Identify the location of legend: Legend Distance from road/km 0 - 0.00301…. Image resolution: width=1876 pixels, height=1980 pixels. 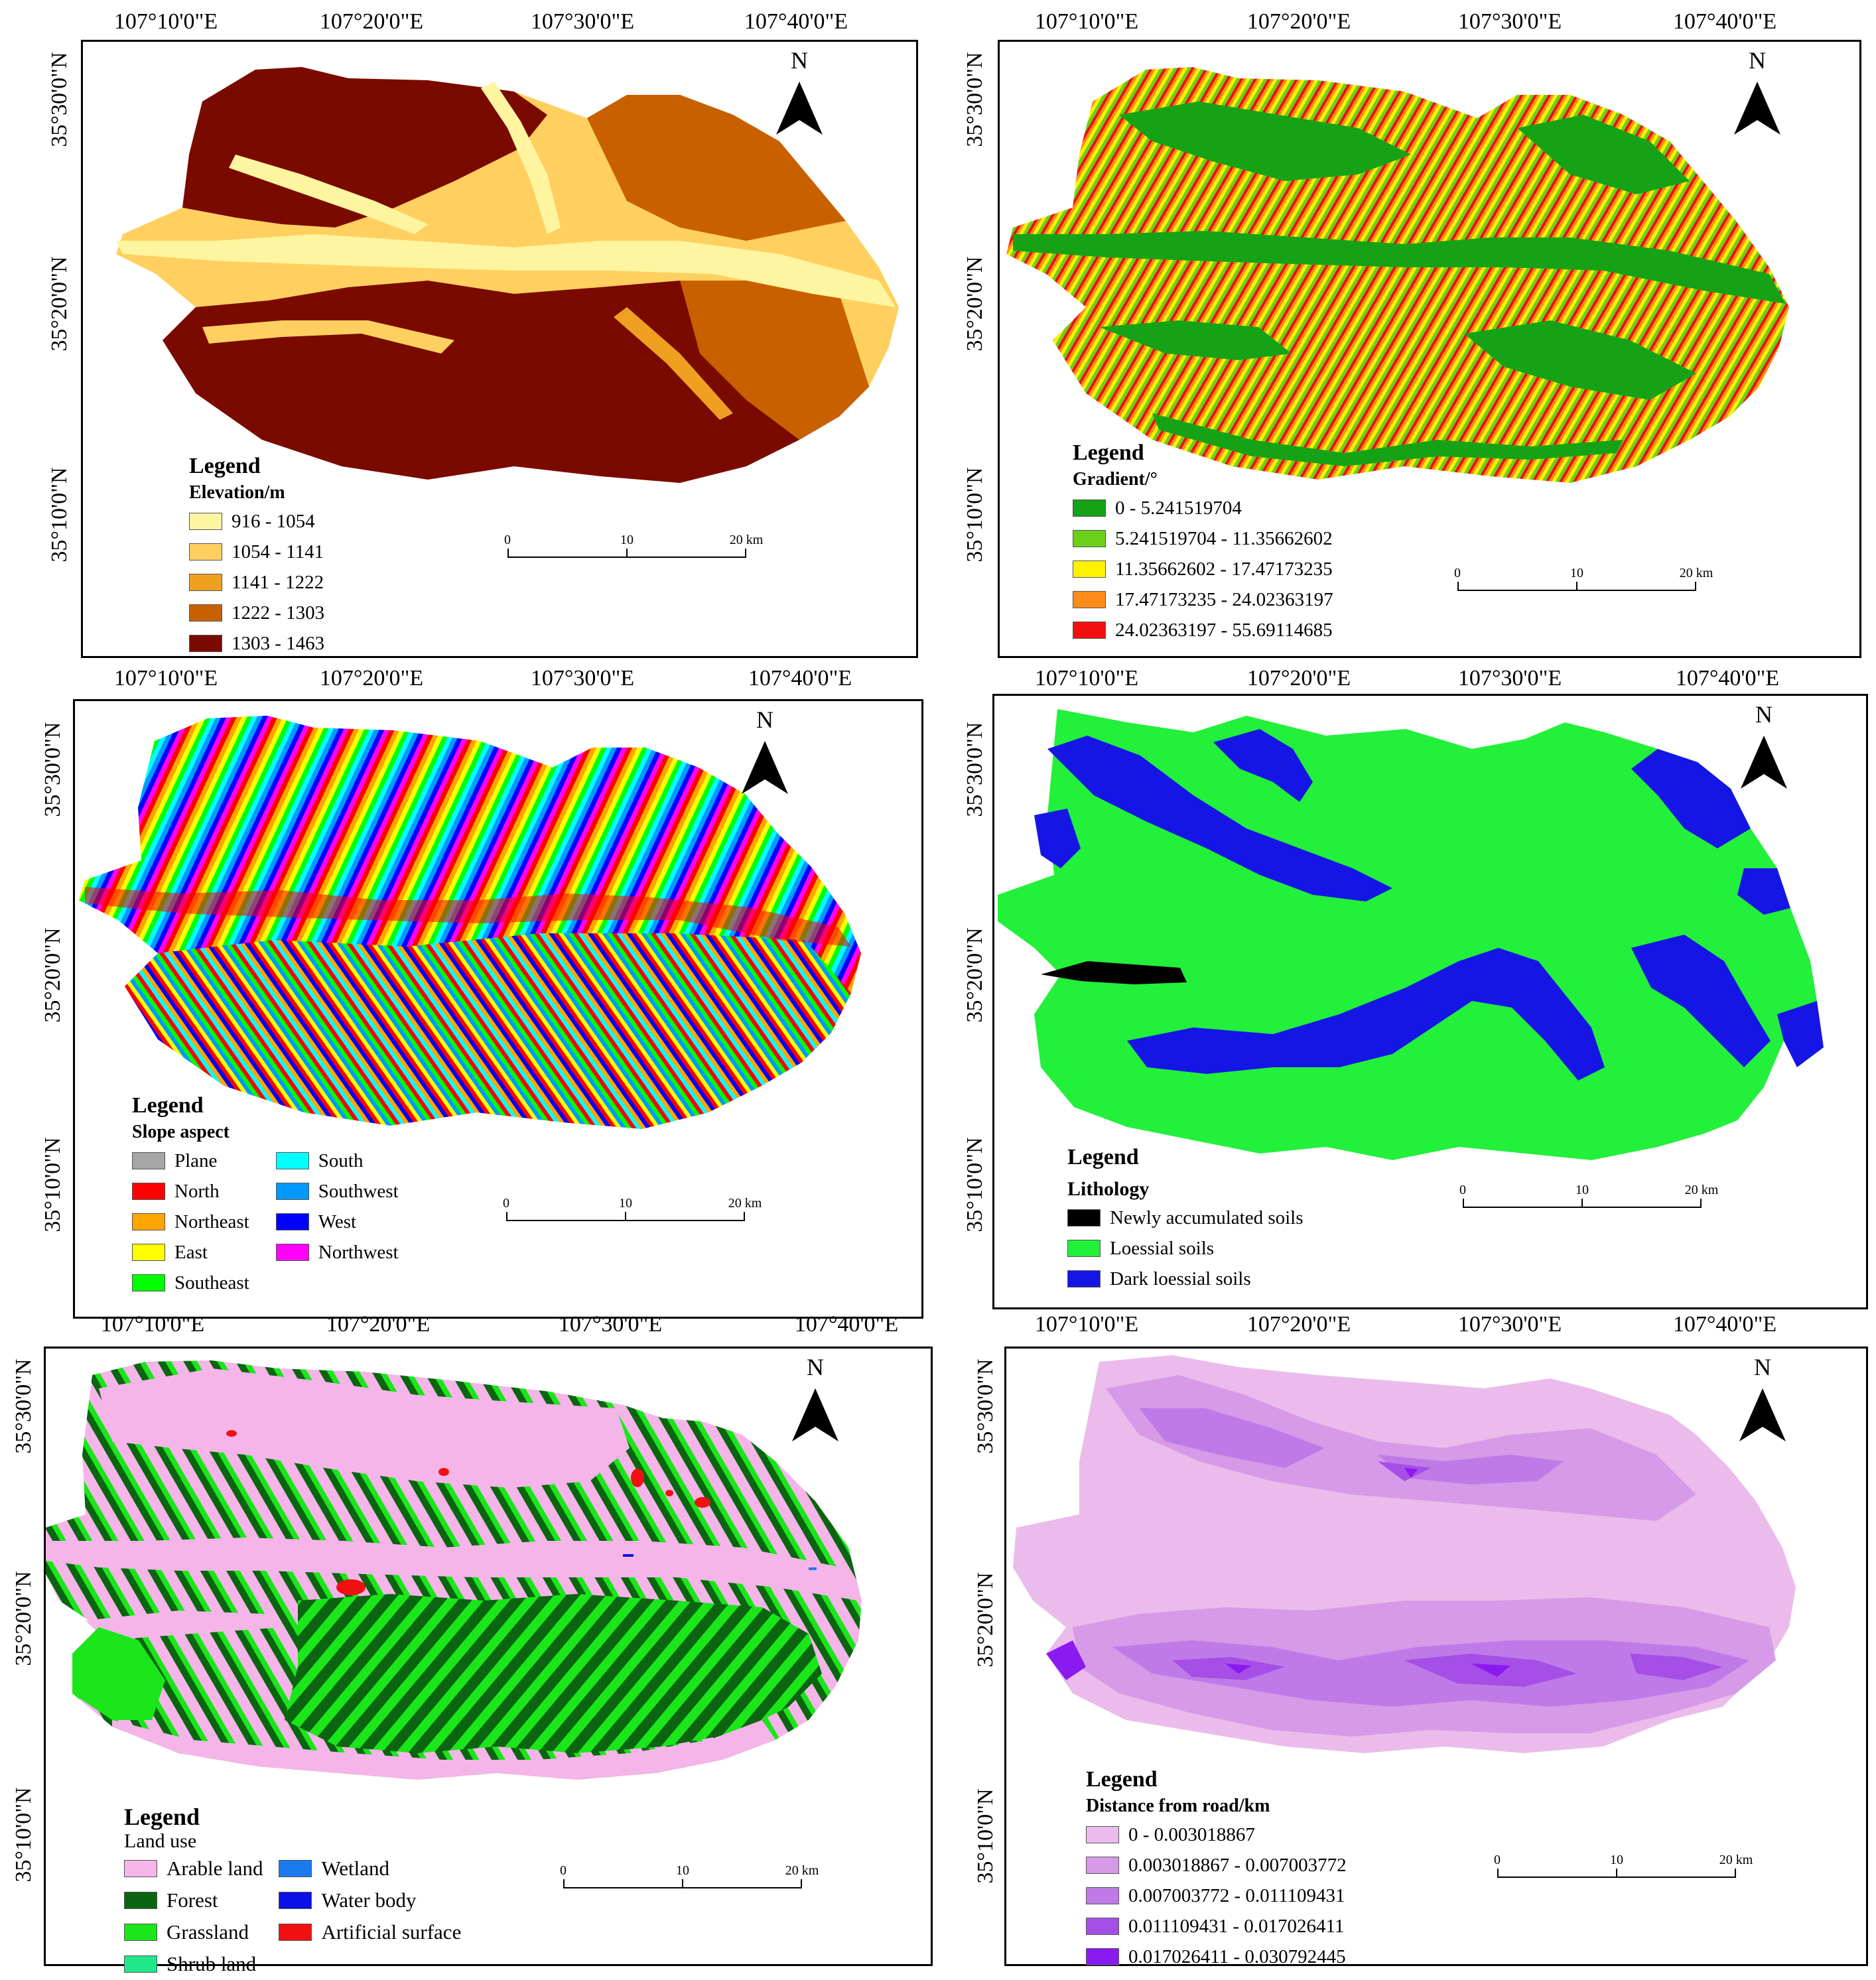
(1216, 1869).